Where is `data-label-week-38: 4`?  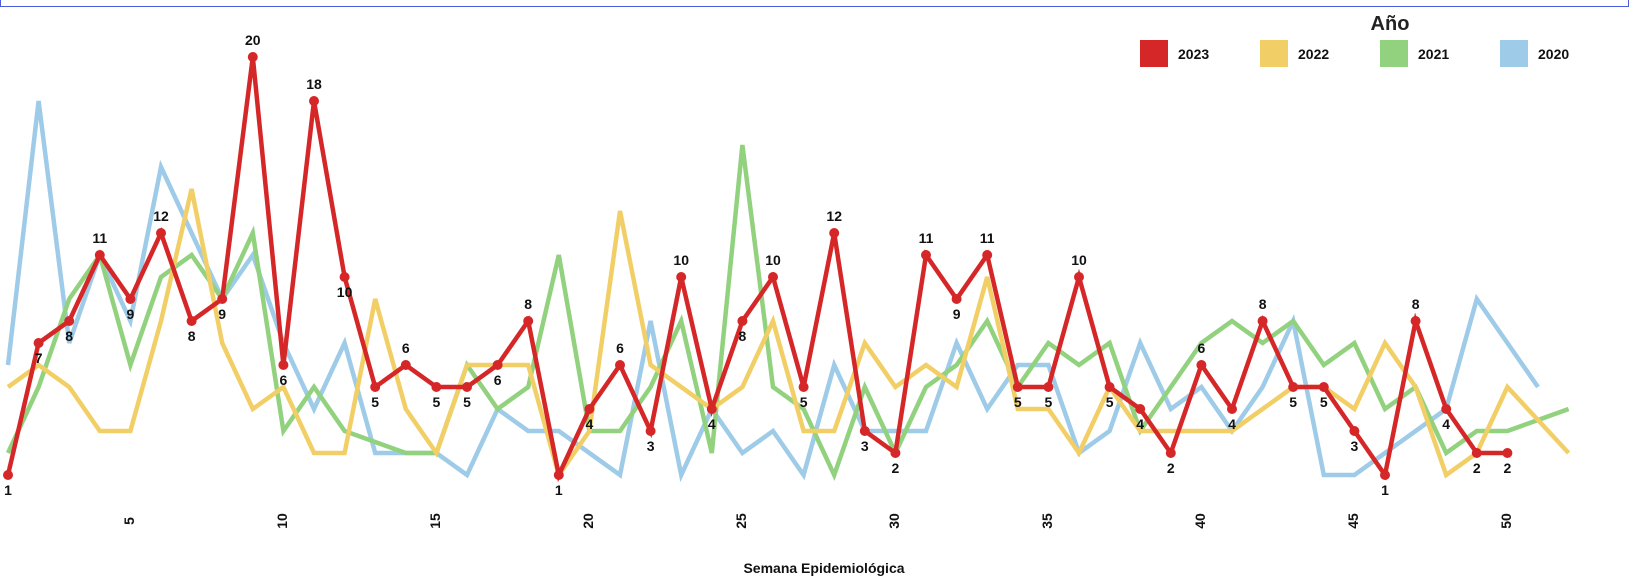
data-label-week-38: 4 is located at coordinates (1140, 424).